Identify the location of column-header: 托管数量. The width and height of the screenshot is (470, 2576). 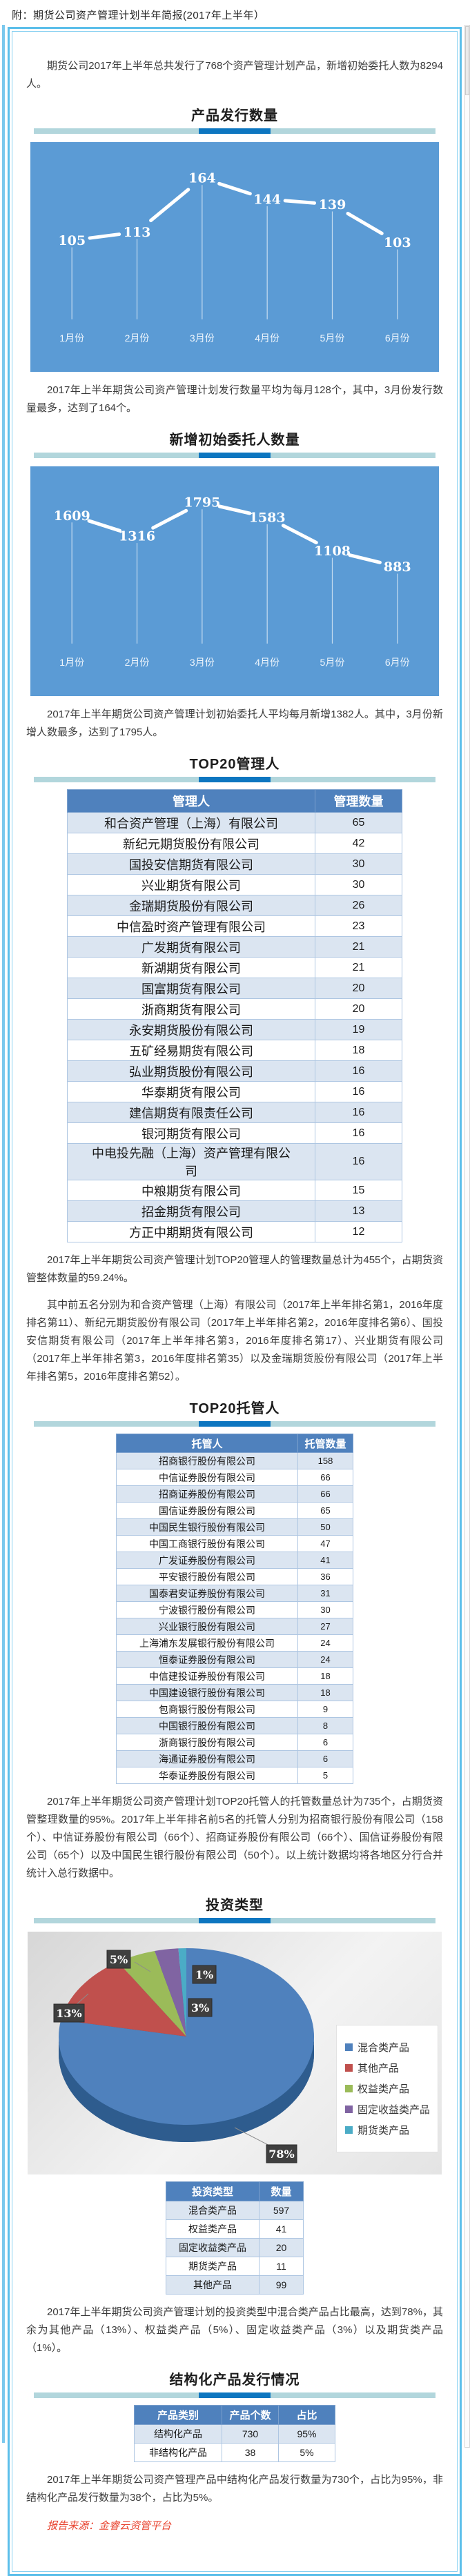
(325, 1444).